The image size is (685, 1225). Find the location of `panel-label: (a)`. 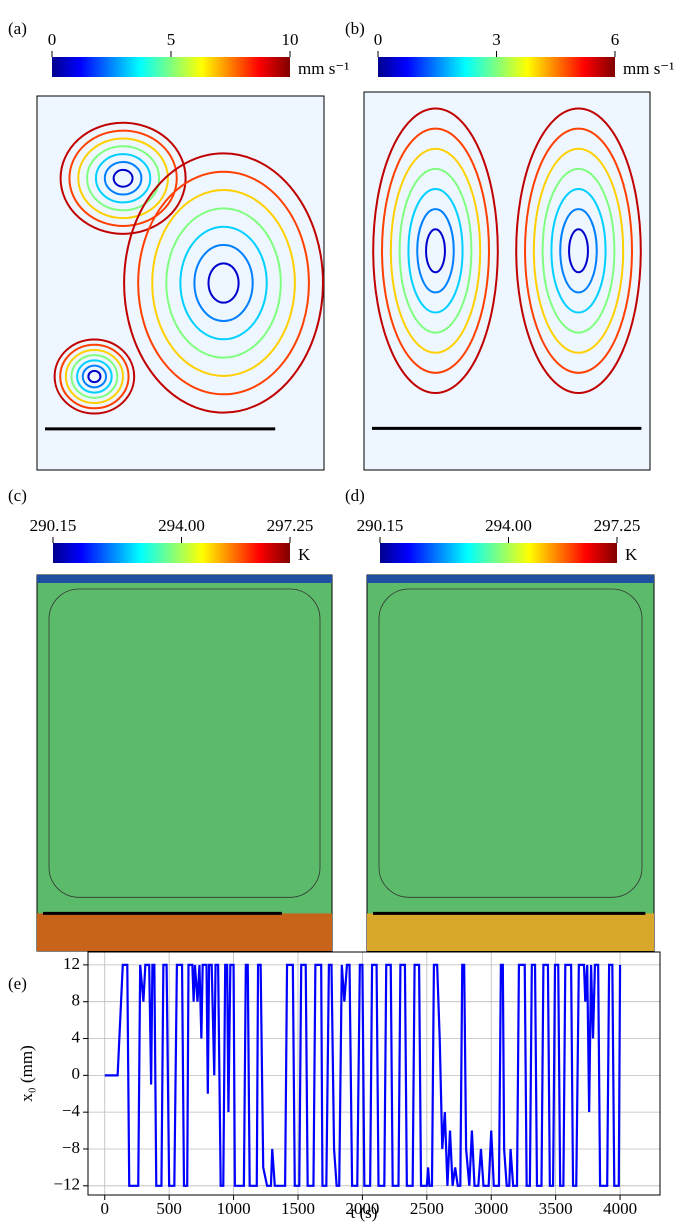

panel-label: (a) is located at coordinates (17, 28).